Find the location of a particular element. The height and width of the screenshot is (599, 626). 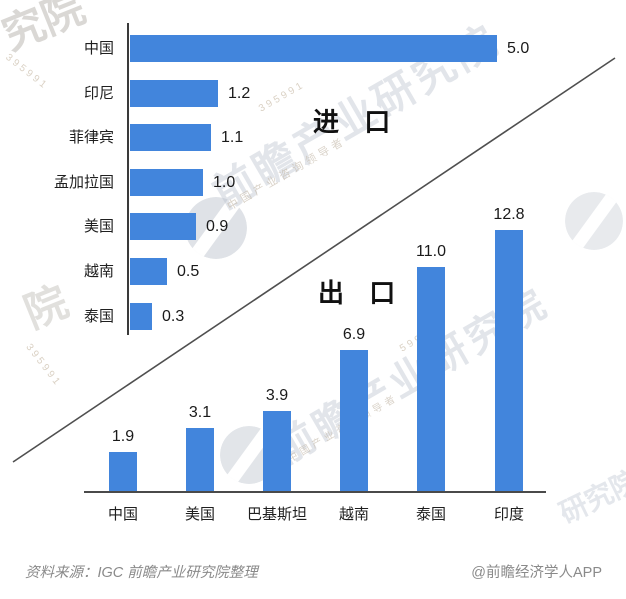

export-category-label: 印度 is located at coordinates (508, 514).